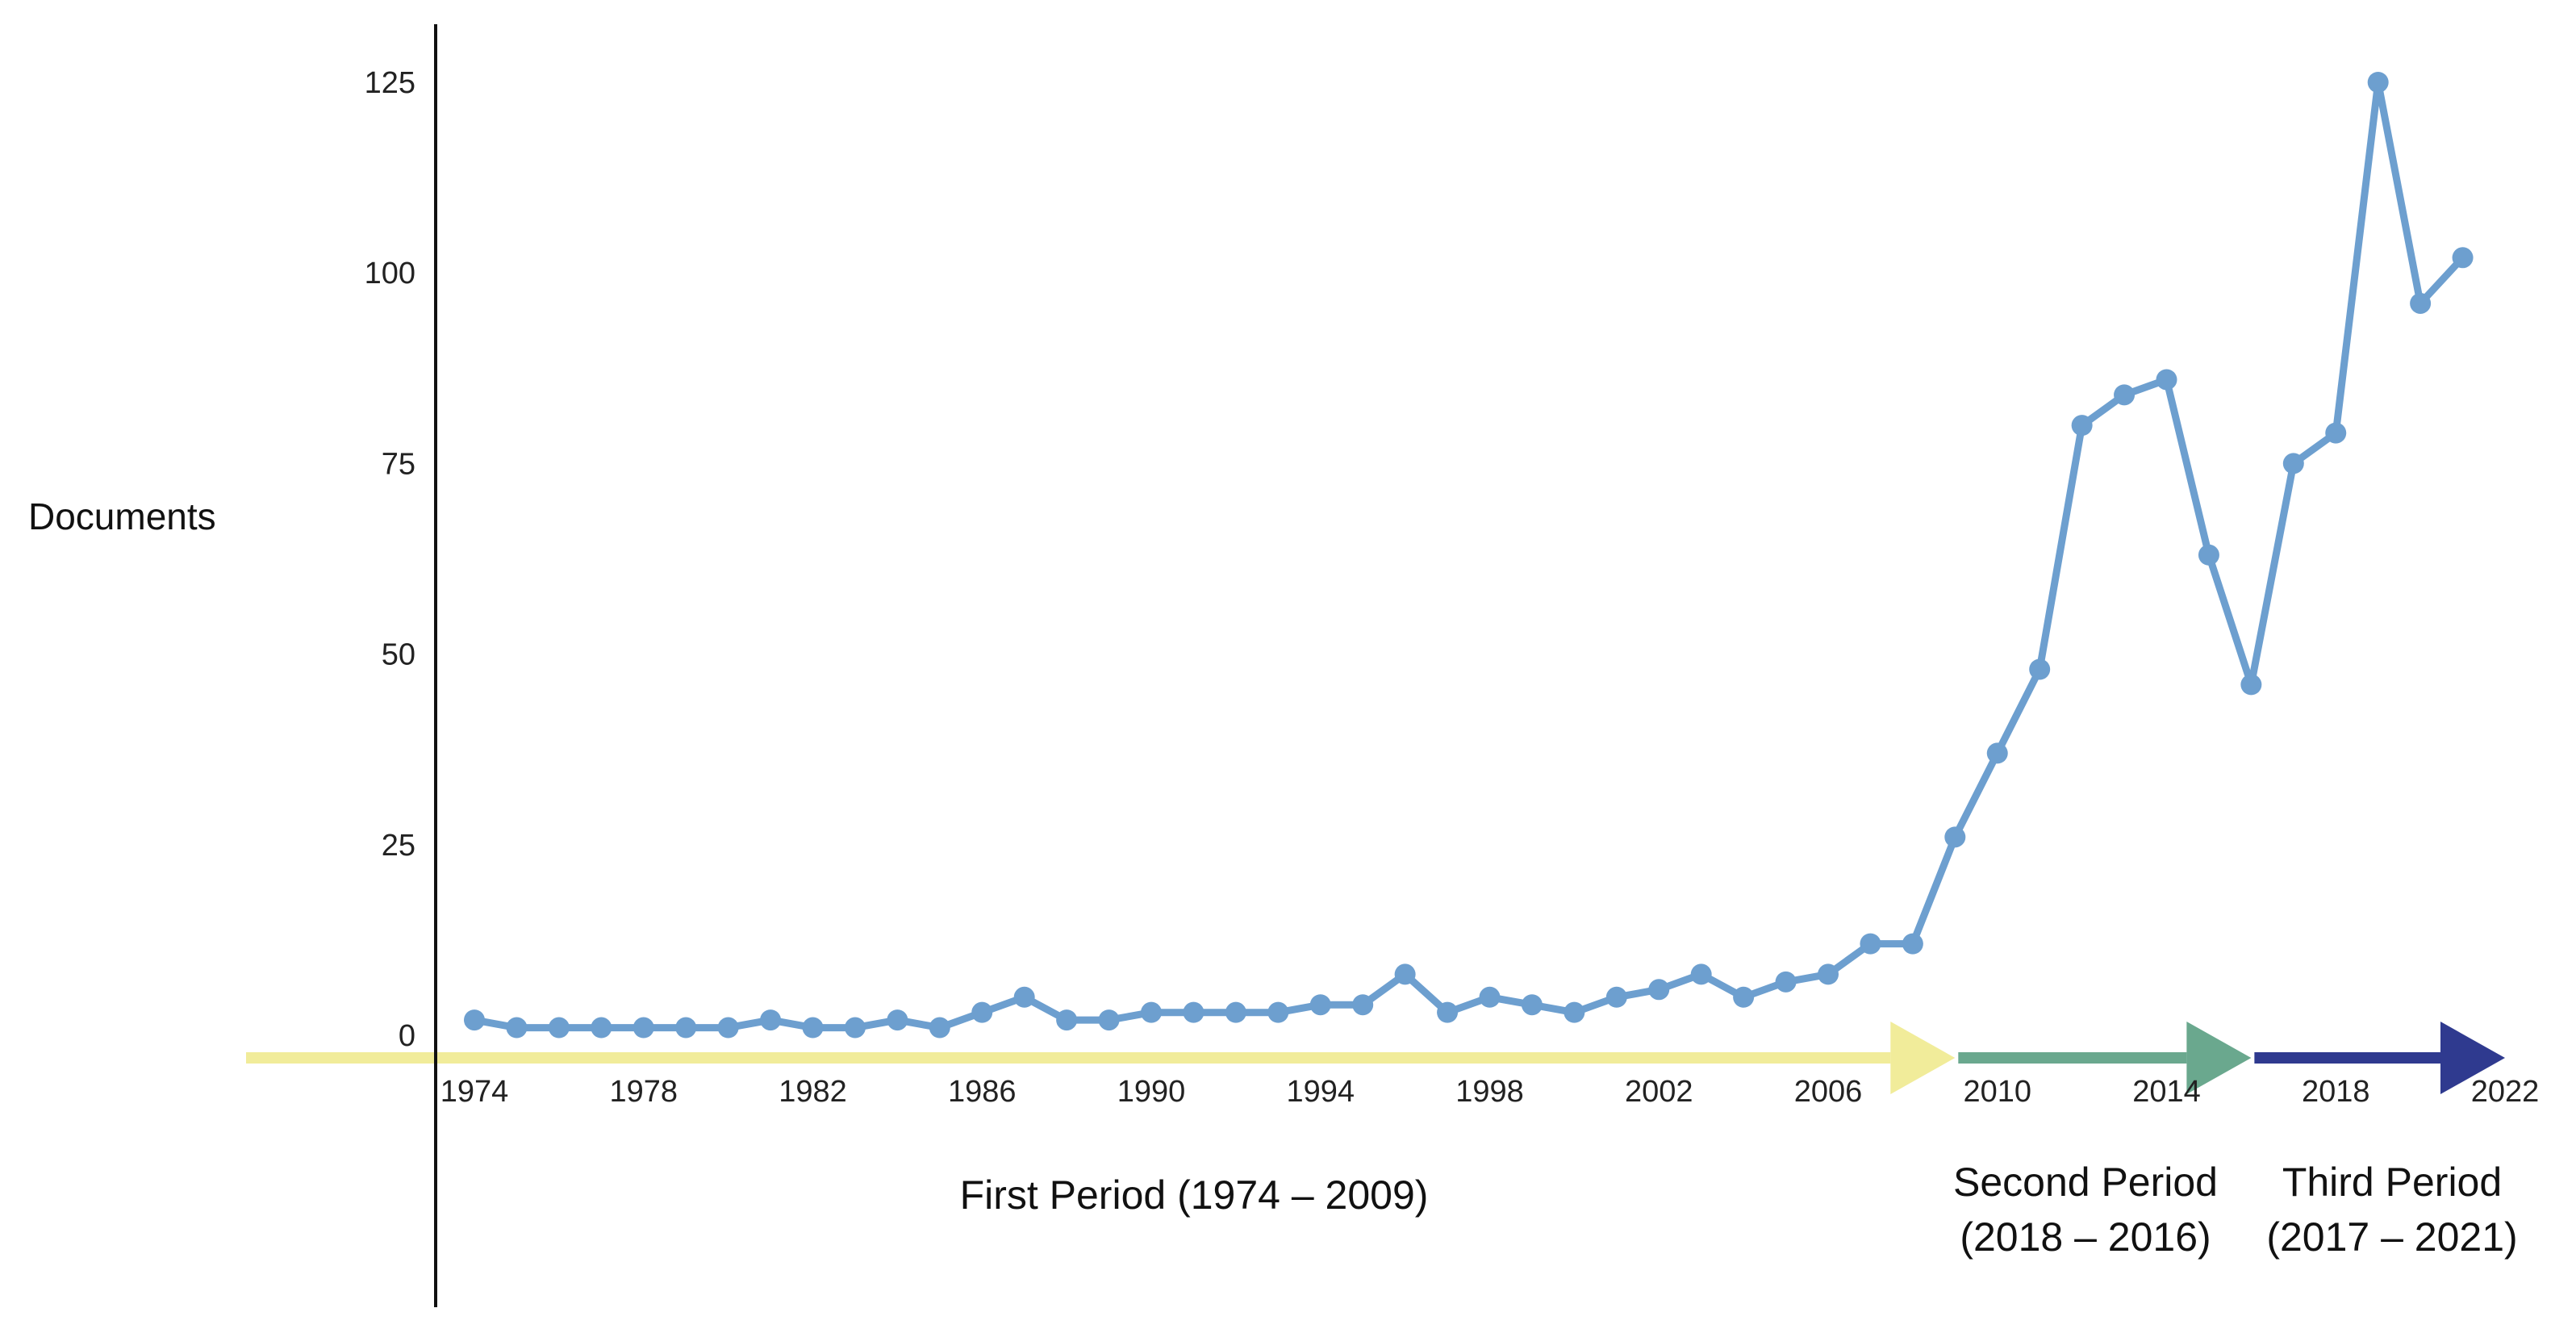  I want to click on period-1-bar, so click(1068, 1058).